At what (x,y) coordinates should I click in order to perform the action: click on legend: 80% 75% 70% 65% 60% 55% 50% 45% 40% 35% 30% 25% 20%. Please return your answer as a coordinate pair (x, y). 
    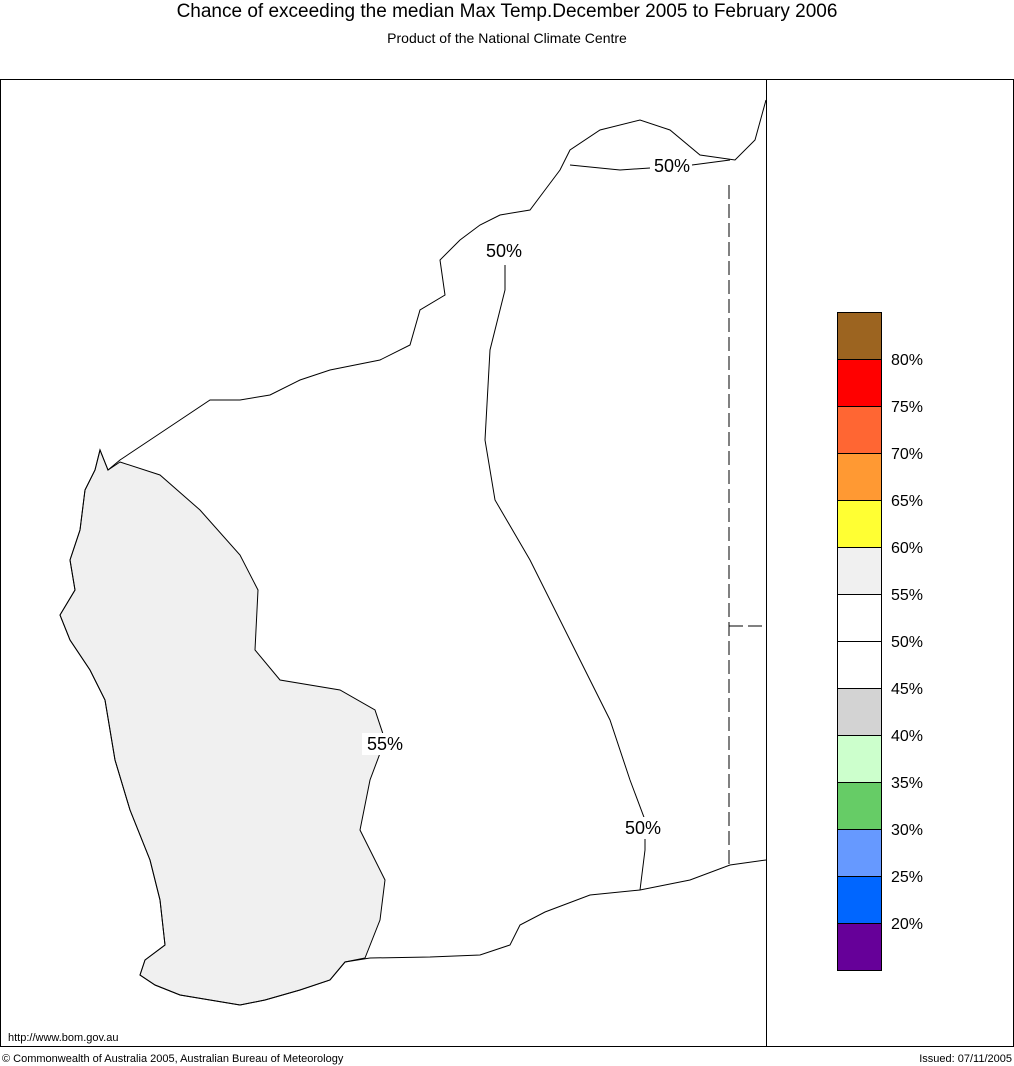
    Looking at the image, I should click on (880, 641).